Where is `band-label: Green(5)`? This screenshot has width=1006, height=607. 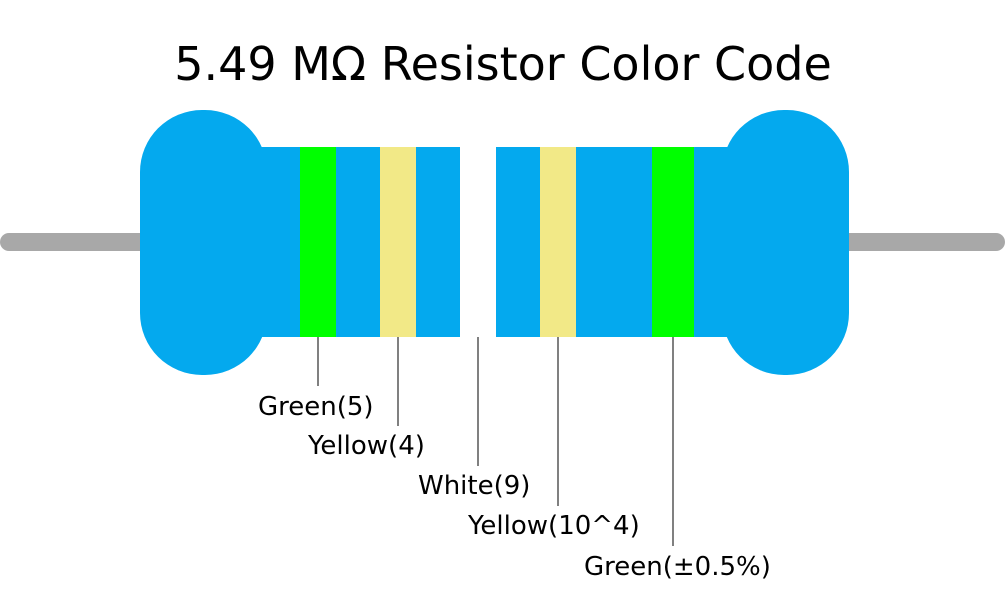 band-label: Green(5) is located at coordinates (316, 407).